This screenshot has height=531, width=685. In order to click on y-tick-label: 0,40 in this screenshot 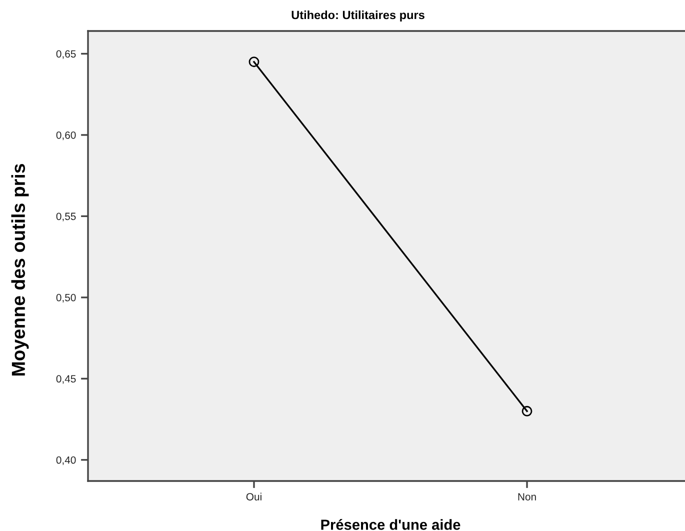, I will do `click(66, 460)`.